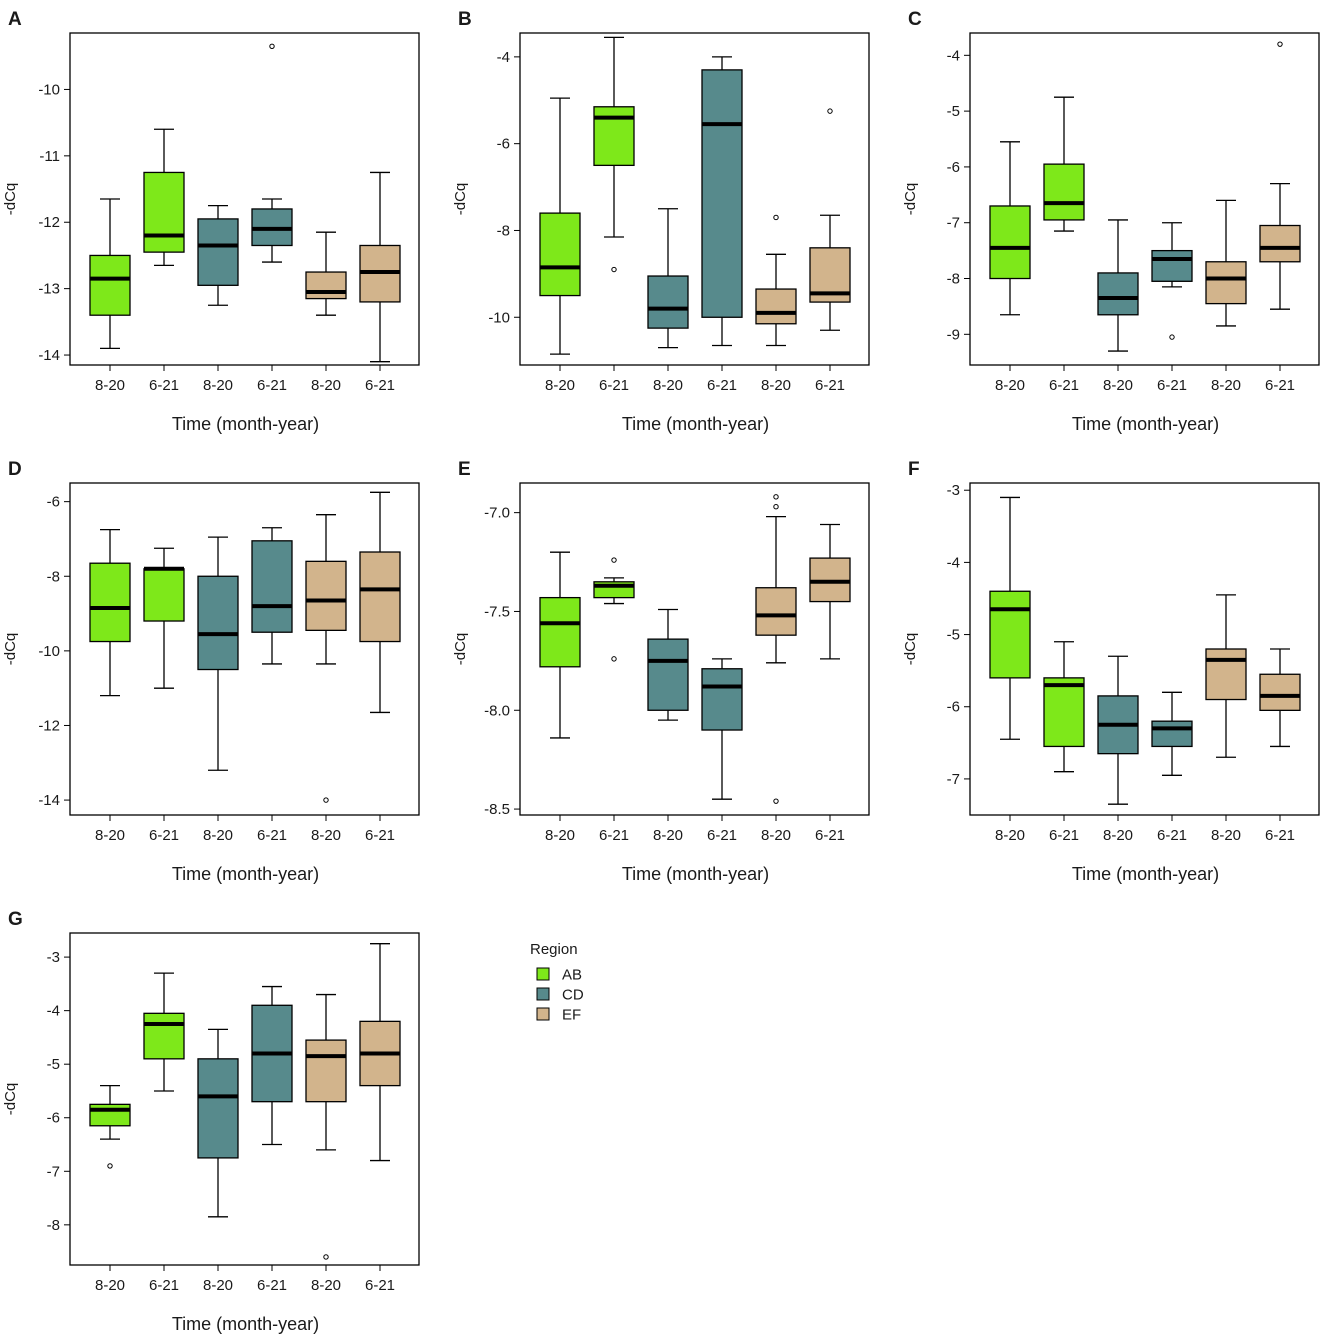  What do you see at coordinates (910, 199) in the screenshot?
I see `y-axis-title-c: -dCq` at bounding box center [910, 199].